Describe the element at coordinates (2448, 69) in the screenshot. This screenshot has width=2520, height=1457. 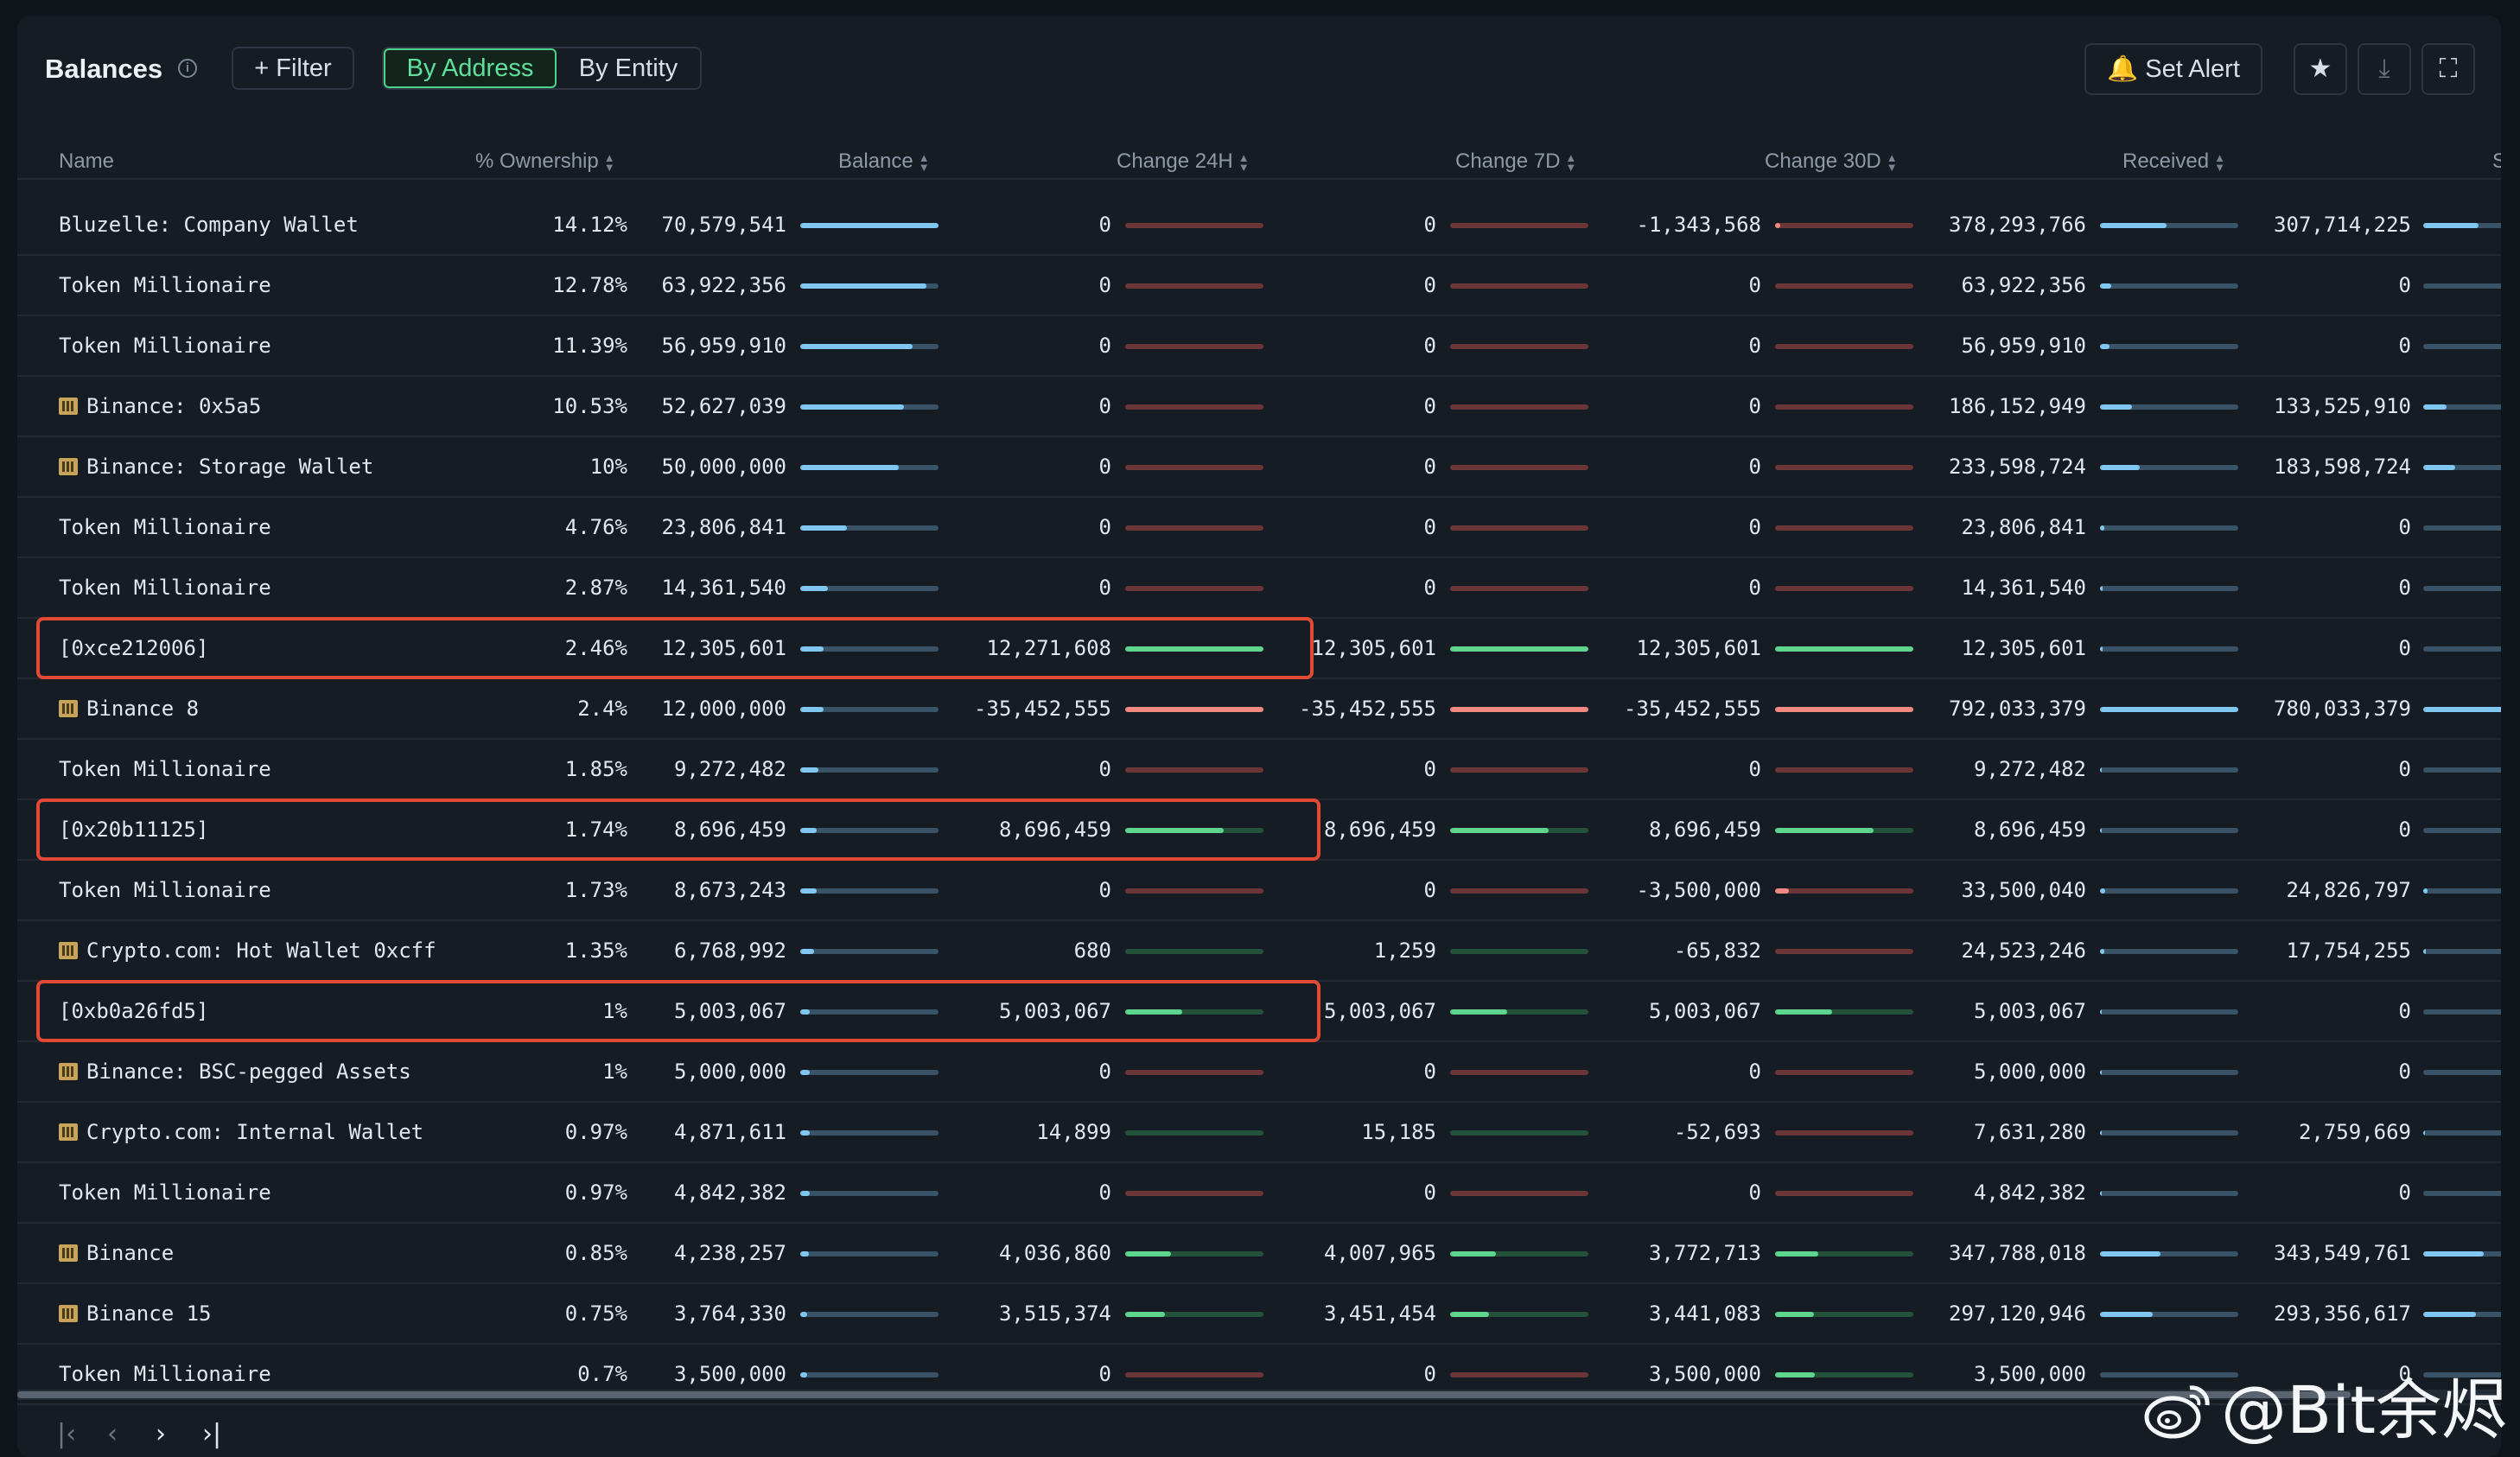
I see `fullscreen-icon: ⛶` at that location.